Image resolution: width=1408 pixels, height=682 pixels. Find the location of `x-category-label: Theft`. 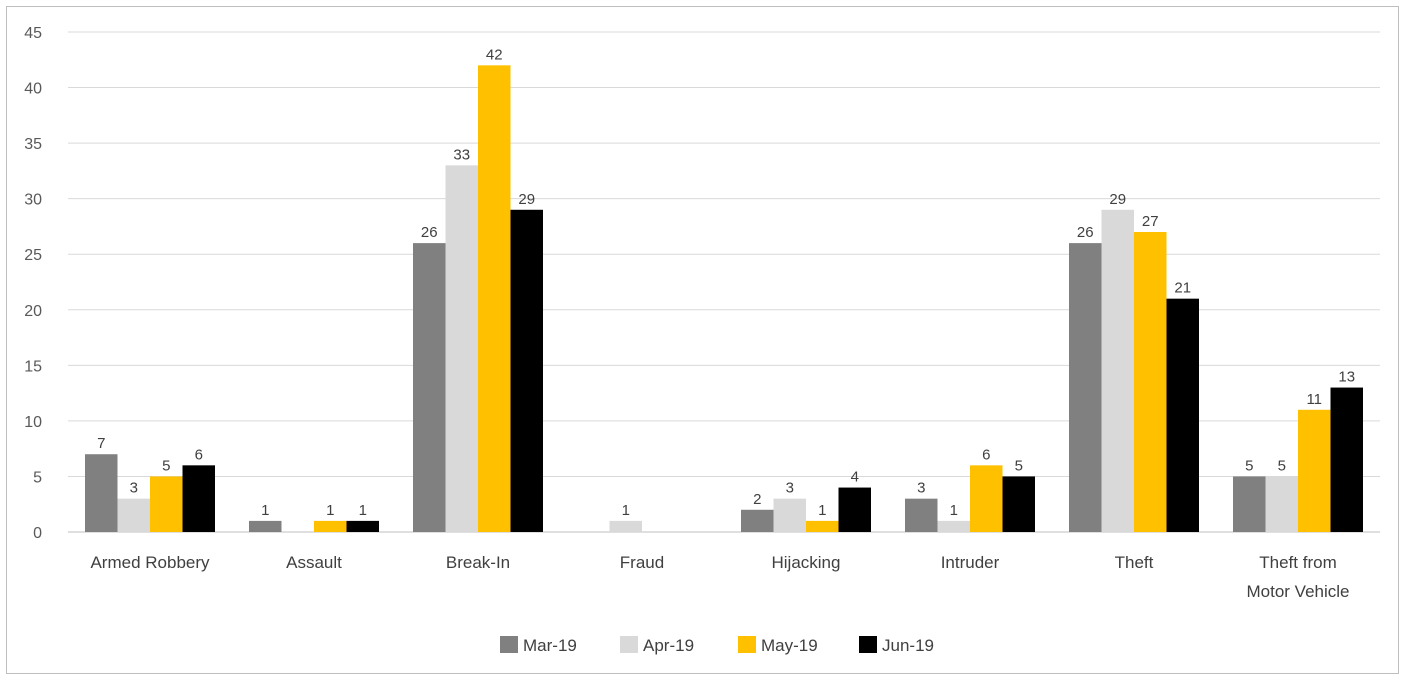

x-category-label: Theft is located at coordinates (1134, 562).